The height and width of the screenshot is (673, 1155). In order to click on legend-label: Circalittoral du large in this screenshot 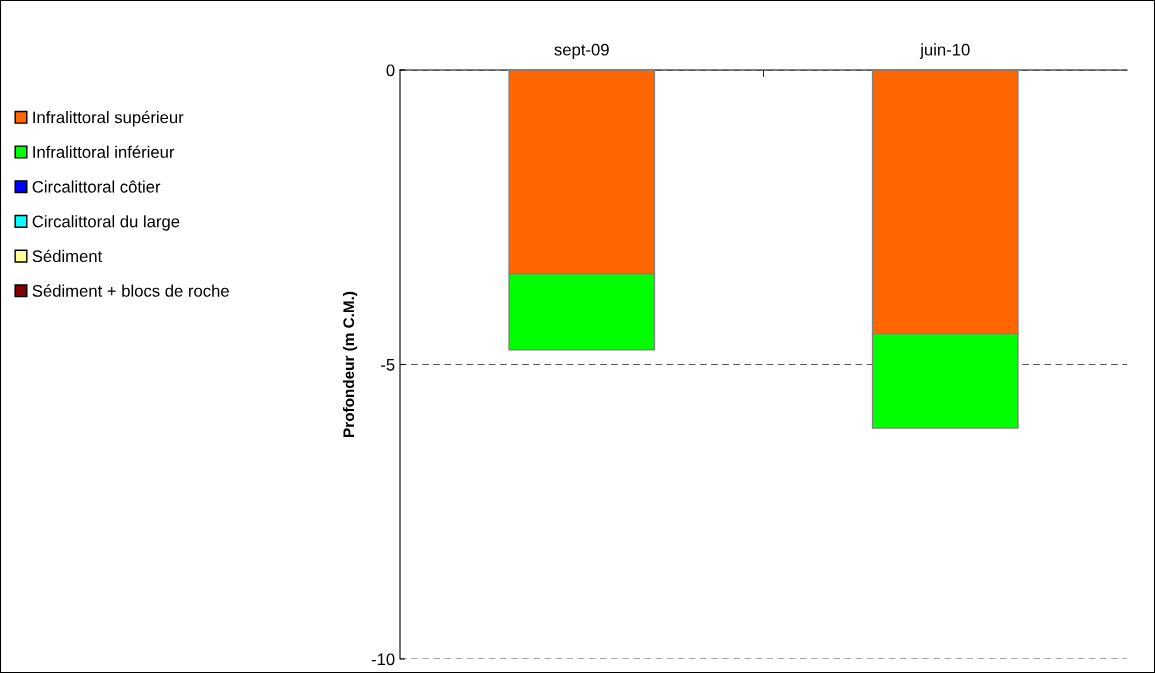, I will do `click(106, 223)`.